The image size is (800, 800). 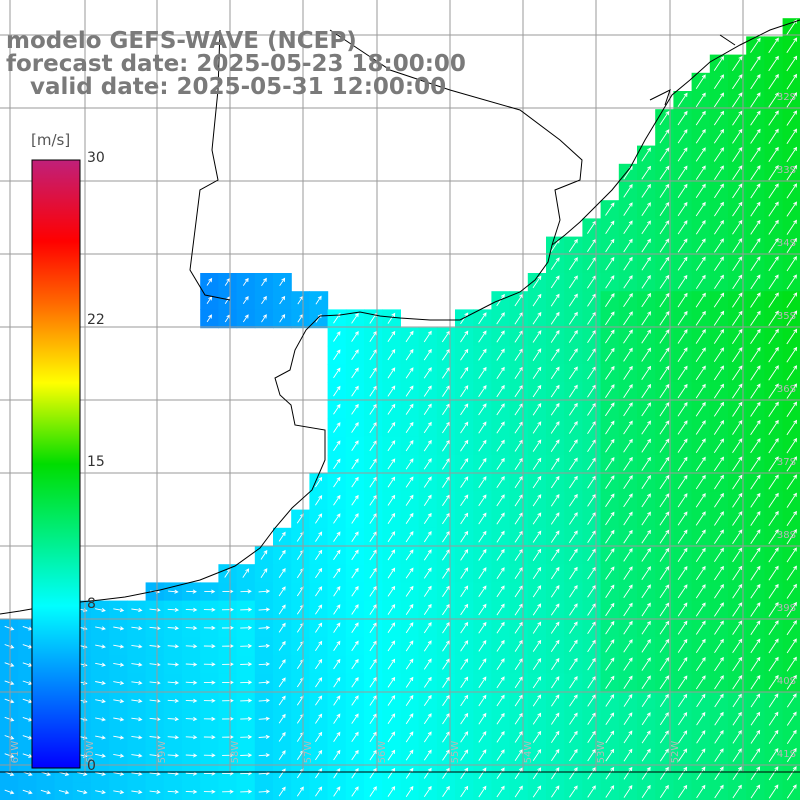 I want to click on latitude-label: 35S, so click(x=786, y=316).